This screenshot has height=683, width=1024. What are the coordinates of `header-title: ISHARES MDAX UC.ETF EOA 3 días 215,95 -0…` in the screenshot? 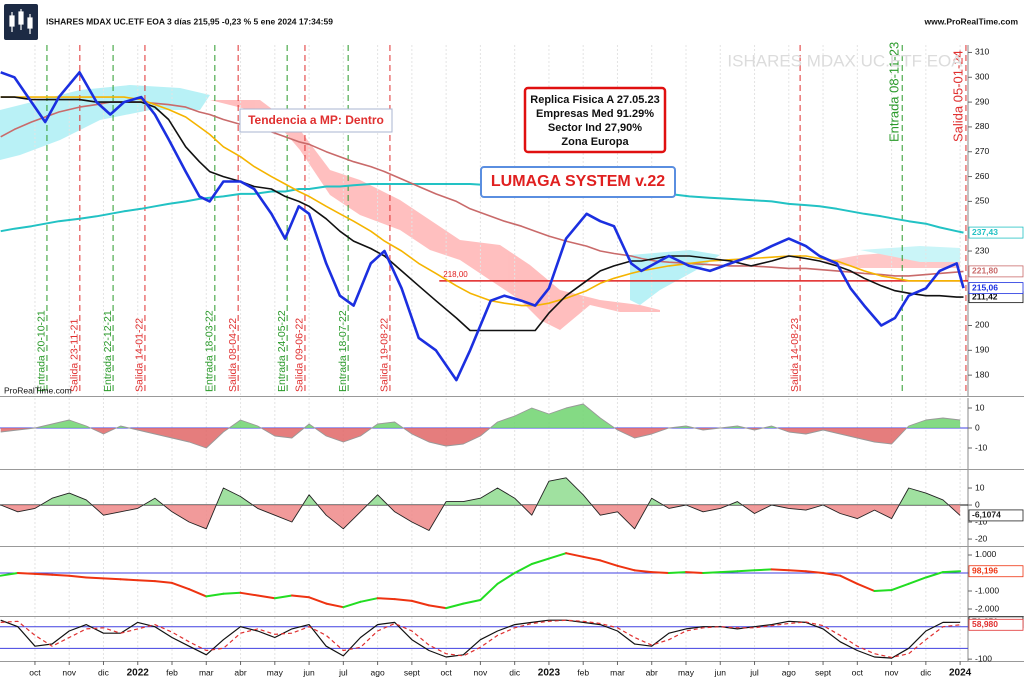 It's located at (189, 21).